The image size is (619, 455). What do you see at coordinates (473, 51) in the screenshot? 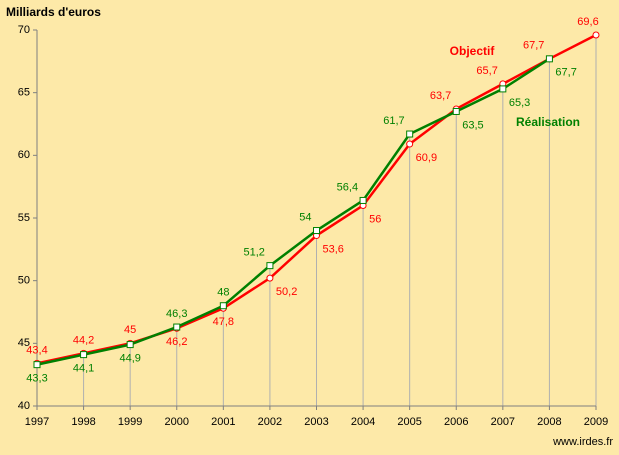
I see `series-label: Objectif` at bounding box center [473, 51].